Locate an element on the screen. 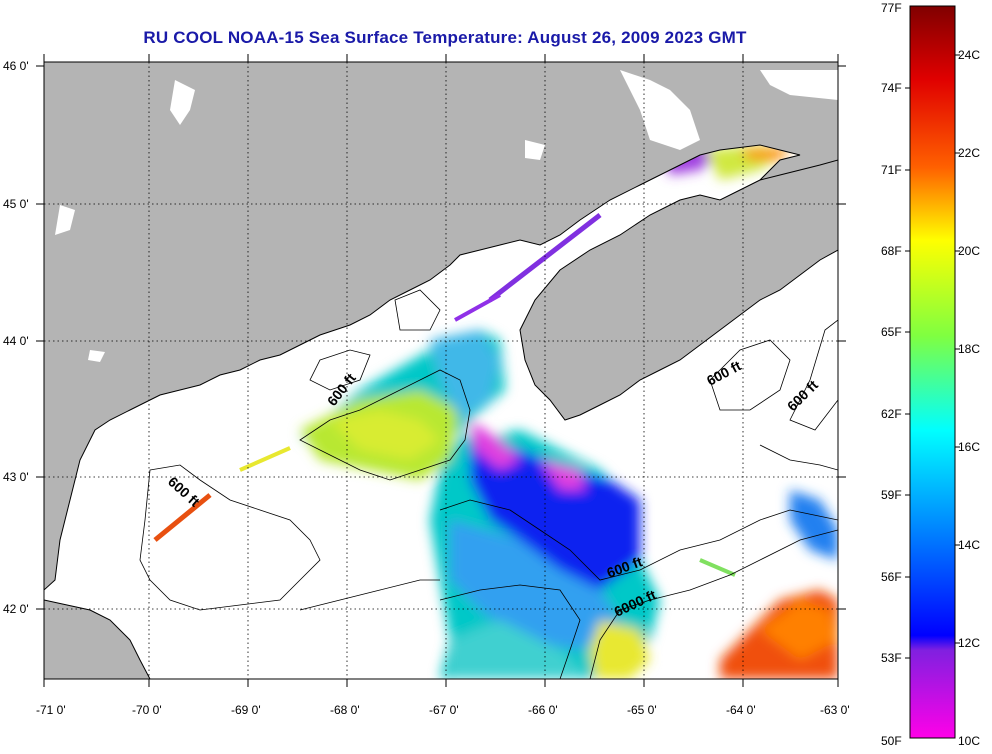 The height and width of the screenshot is (754, 992). cbar-c-24: 24C is located at coordinates (969, 55).